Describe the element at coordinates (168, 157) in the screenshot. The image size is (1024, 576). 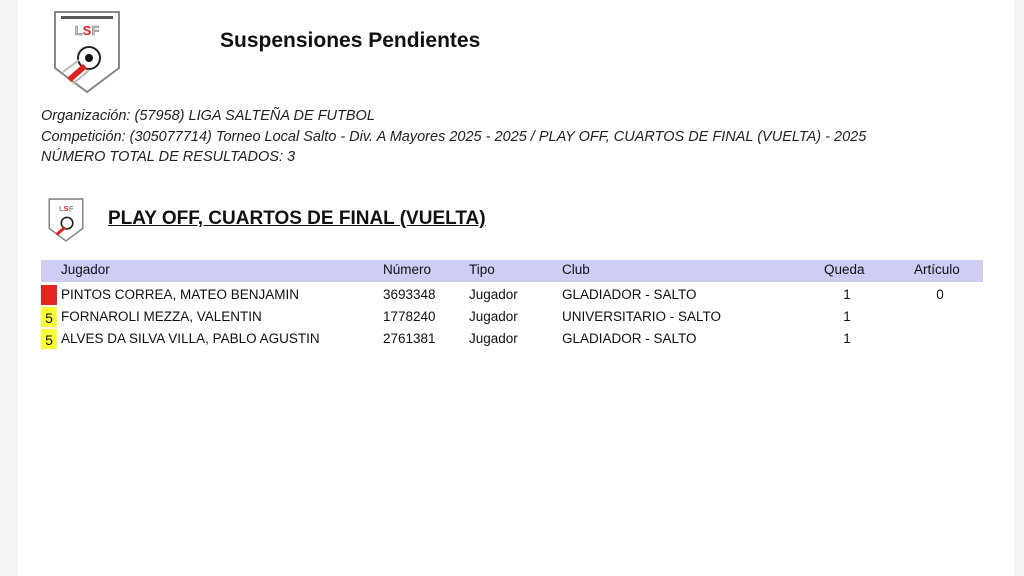
I see `total-resultados-text: NÚMERO TOTAL DE RESULTADOS: 3` at that location.